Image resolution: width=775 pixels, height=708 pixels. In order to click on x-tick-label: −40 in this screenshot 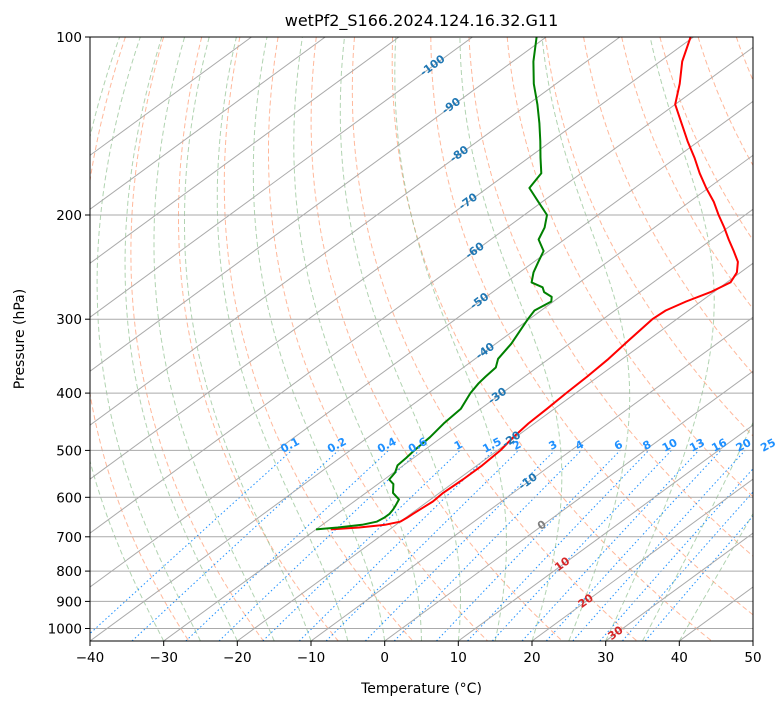, I will do `click(90, 658)`.